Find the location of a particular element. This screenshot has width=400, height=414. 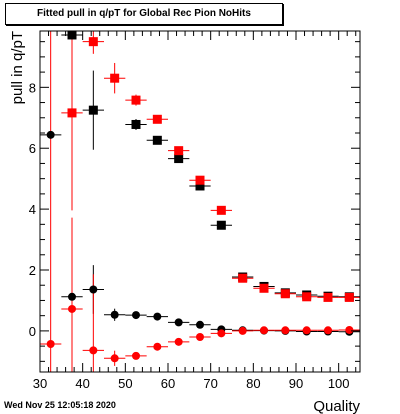

y-tick-label: 6 is located at coordinates (32, 148).